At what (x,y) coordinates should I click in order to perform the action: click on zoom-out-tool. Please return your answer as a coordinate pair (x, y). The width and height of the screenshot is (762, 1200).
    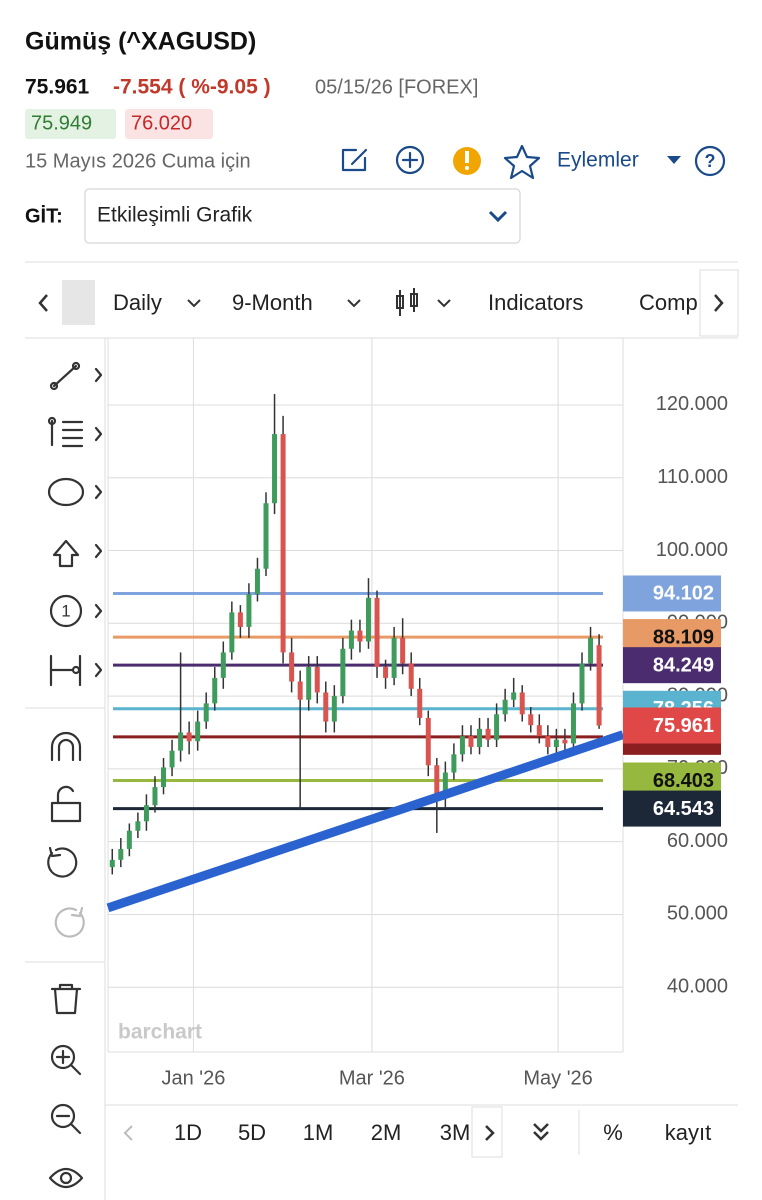
    Looking at the image, I should click on (66, 1119).